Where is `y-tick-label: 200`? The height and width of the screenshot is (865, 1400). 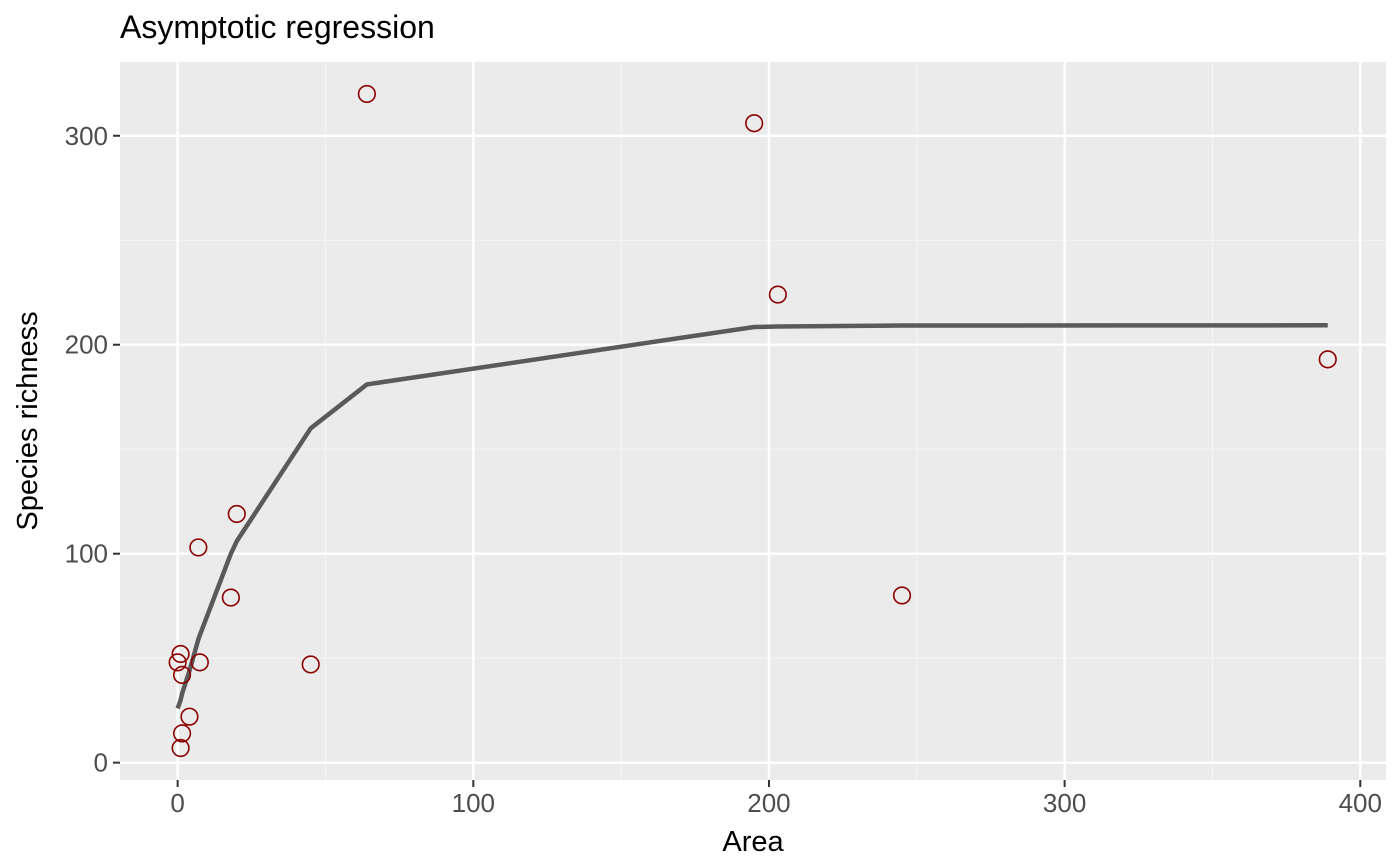
y-tick-label: 200 is located at coordinates (86, 345).